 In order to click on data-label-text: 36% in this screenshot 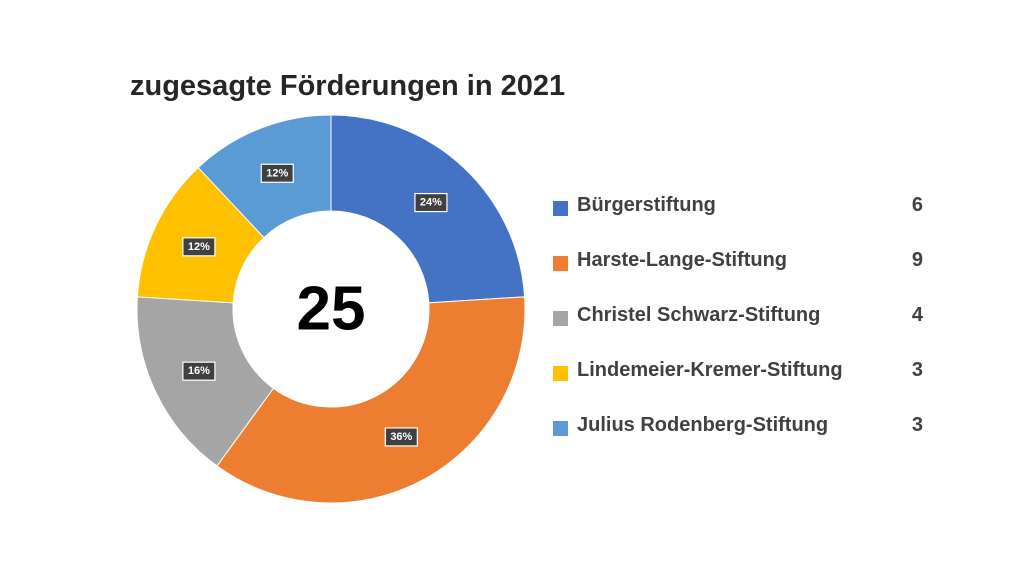, I will do `click(401, 437)`.